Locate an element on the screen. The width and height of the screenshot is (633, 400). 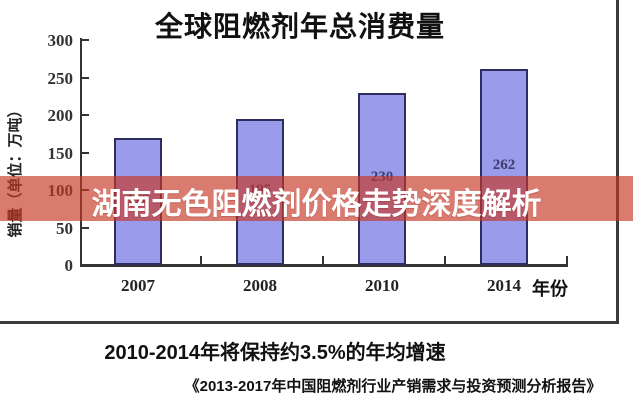
y-tick-label: 250 is located at coordinates (60, 78).